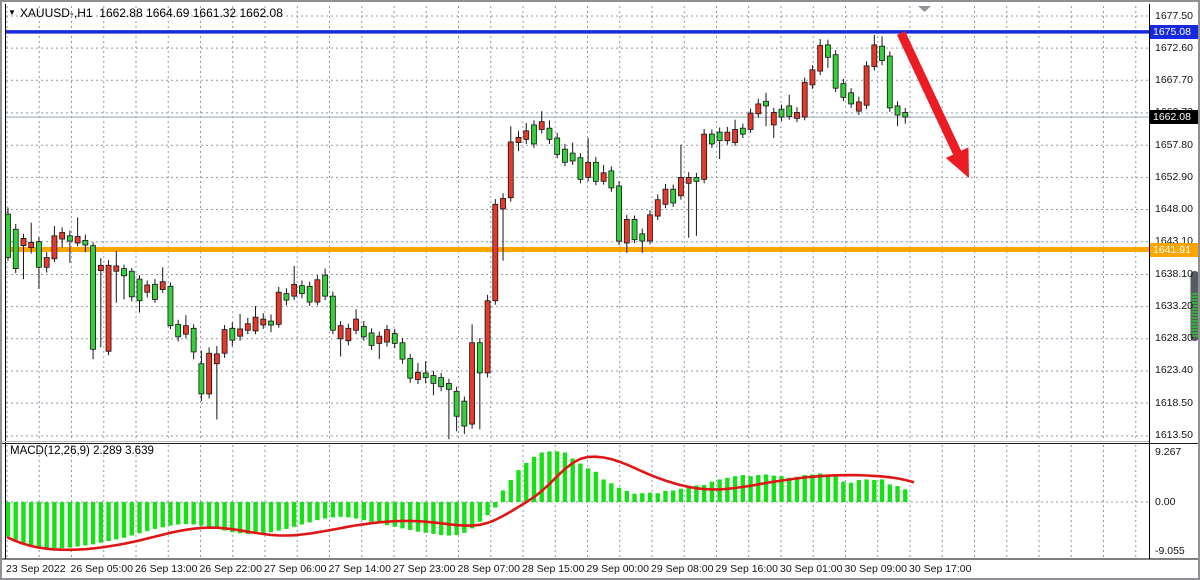 The image size is (1200, 580). I want to click on down-arrow-shaft, so click(930, 95).